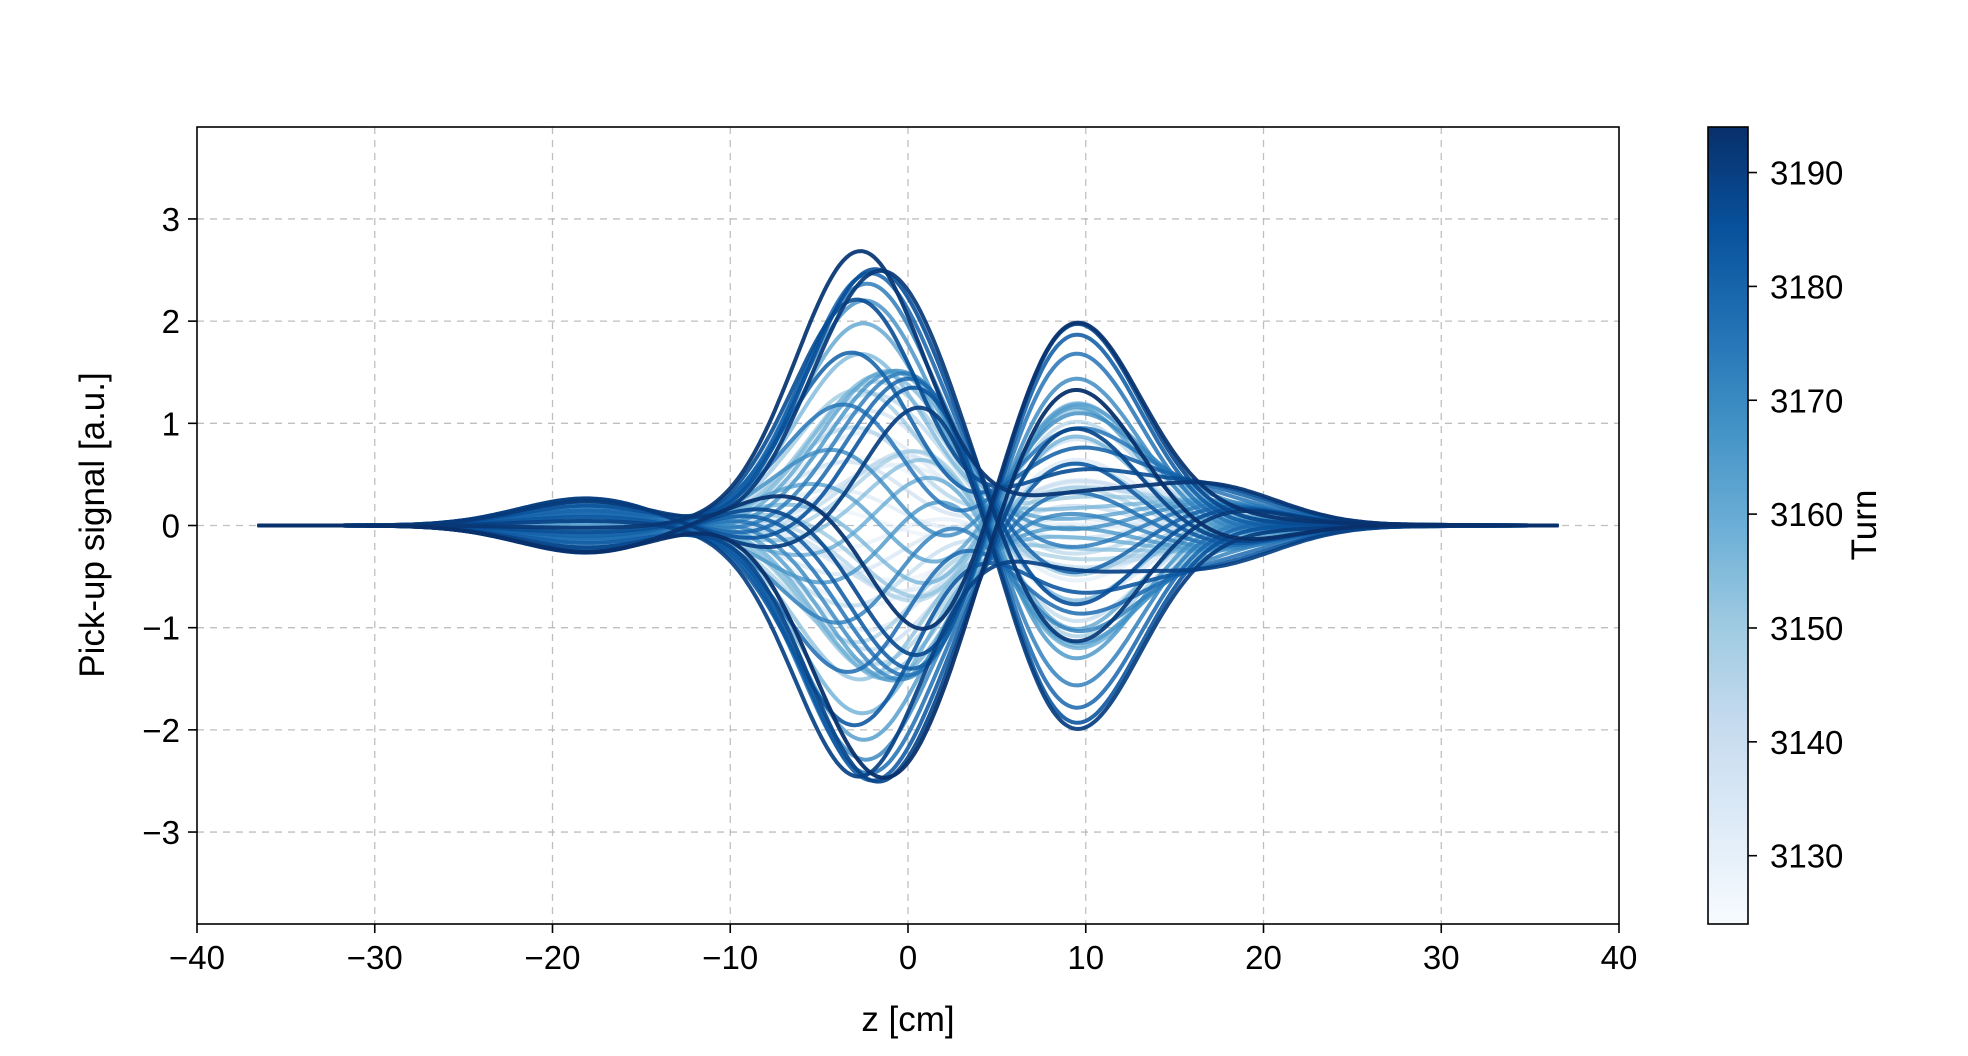  What do you see at coordinates (1441, 957) in the screenshot?
I see `x-tick-label: 30` at bounding box center [1441, 957].